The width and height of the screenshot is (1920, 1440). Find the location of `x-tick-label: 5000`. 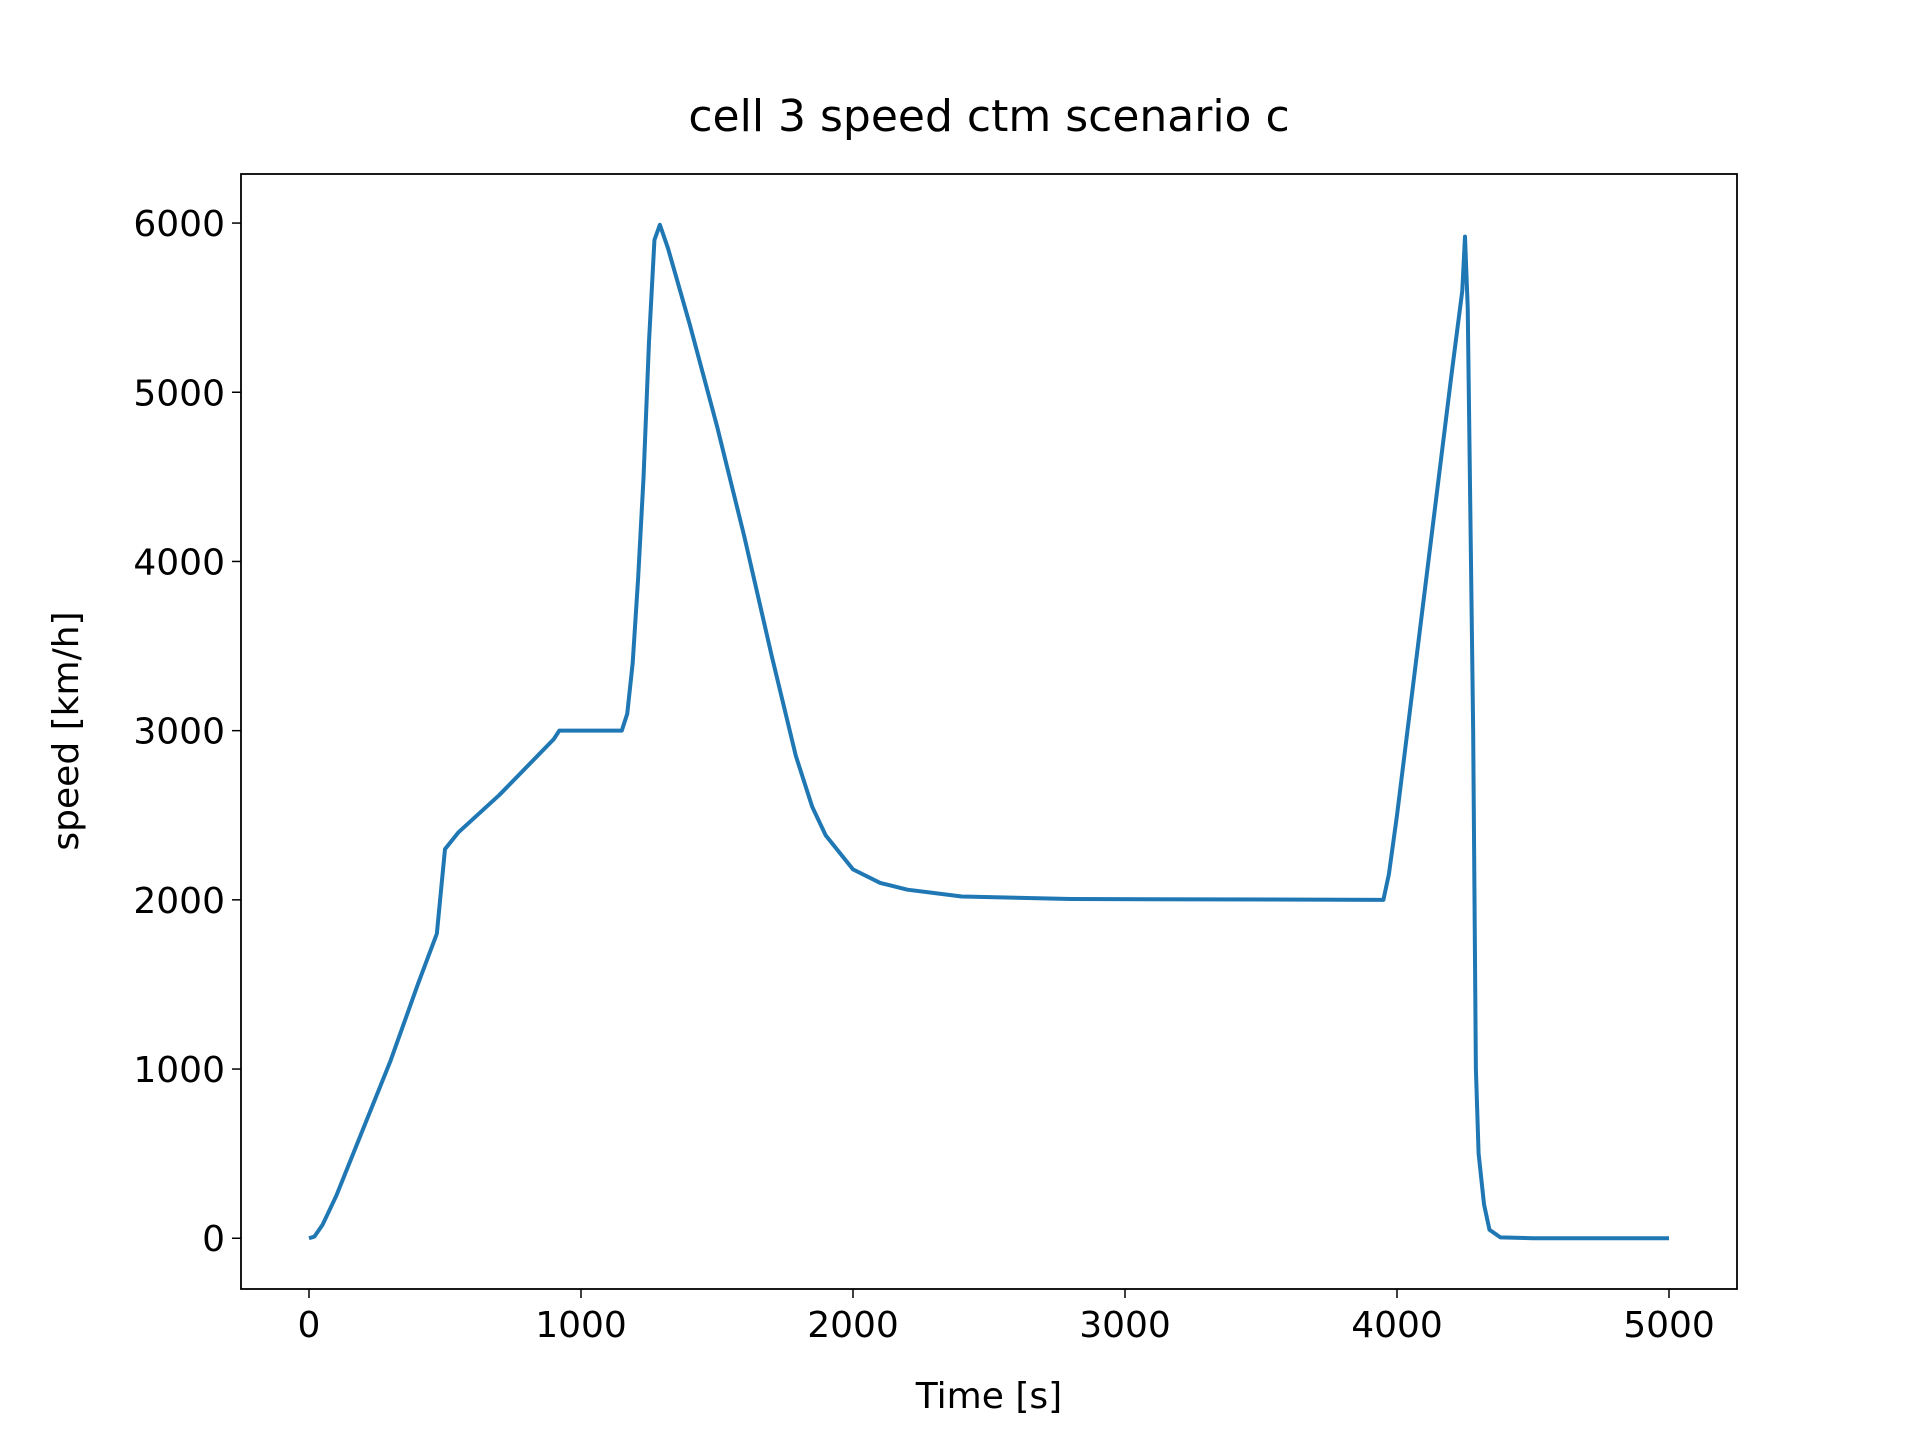

x-tick-label: 5000 is located at coordinates (1669, 1325).